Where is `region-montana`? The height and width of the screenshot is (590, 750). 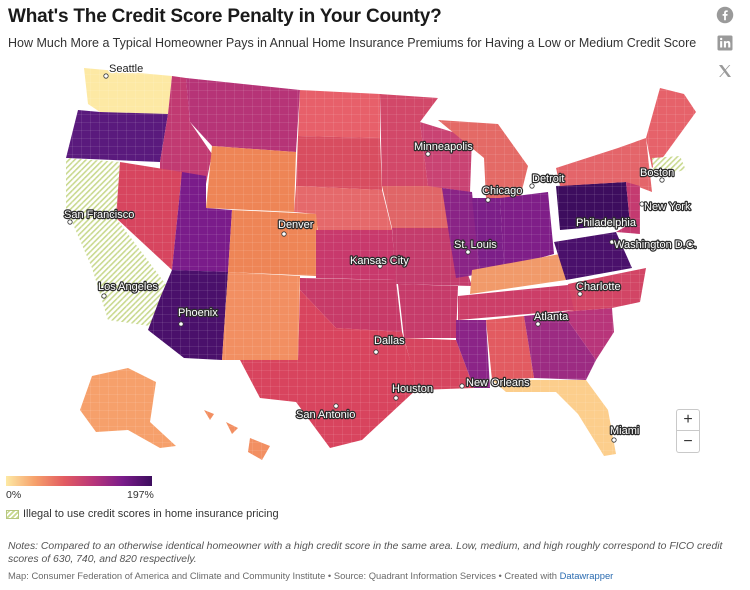
region-montana is located at coordinates (243, 115).